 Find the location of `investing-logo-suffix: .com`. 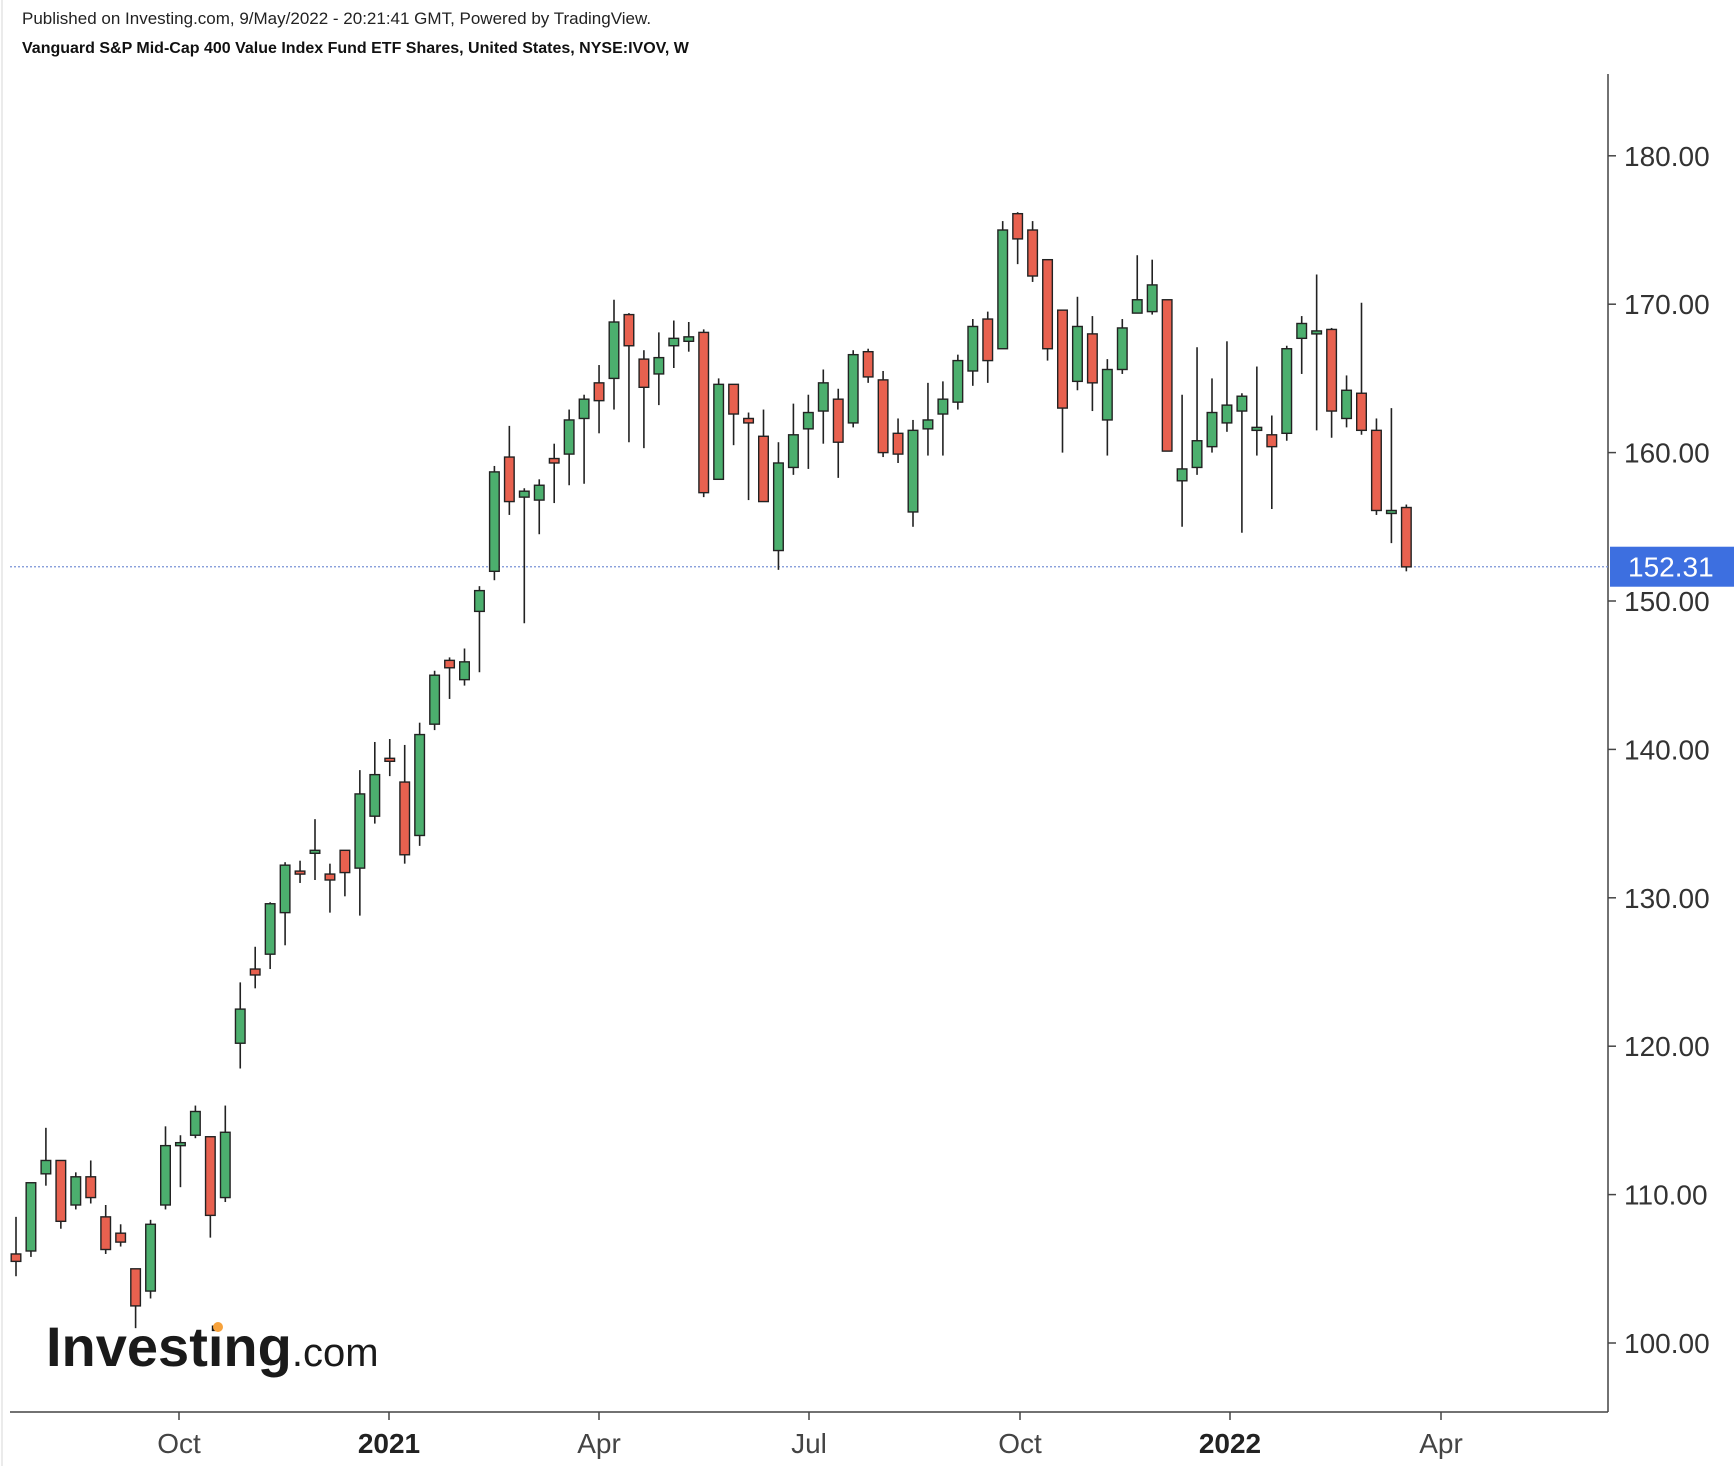

investing-logo-suffix: .com is located at coordinates (335, 1353).